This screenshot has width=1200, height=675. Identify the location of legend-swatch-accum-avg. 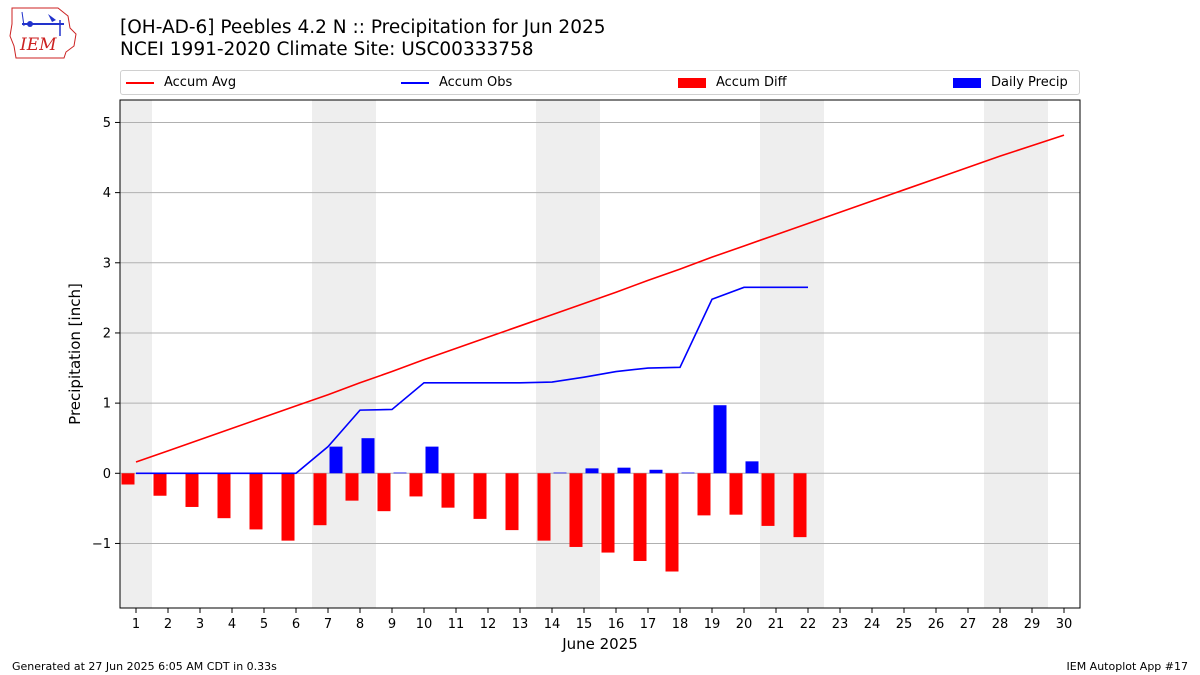
(140, 82).